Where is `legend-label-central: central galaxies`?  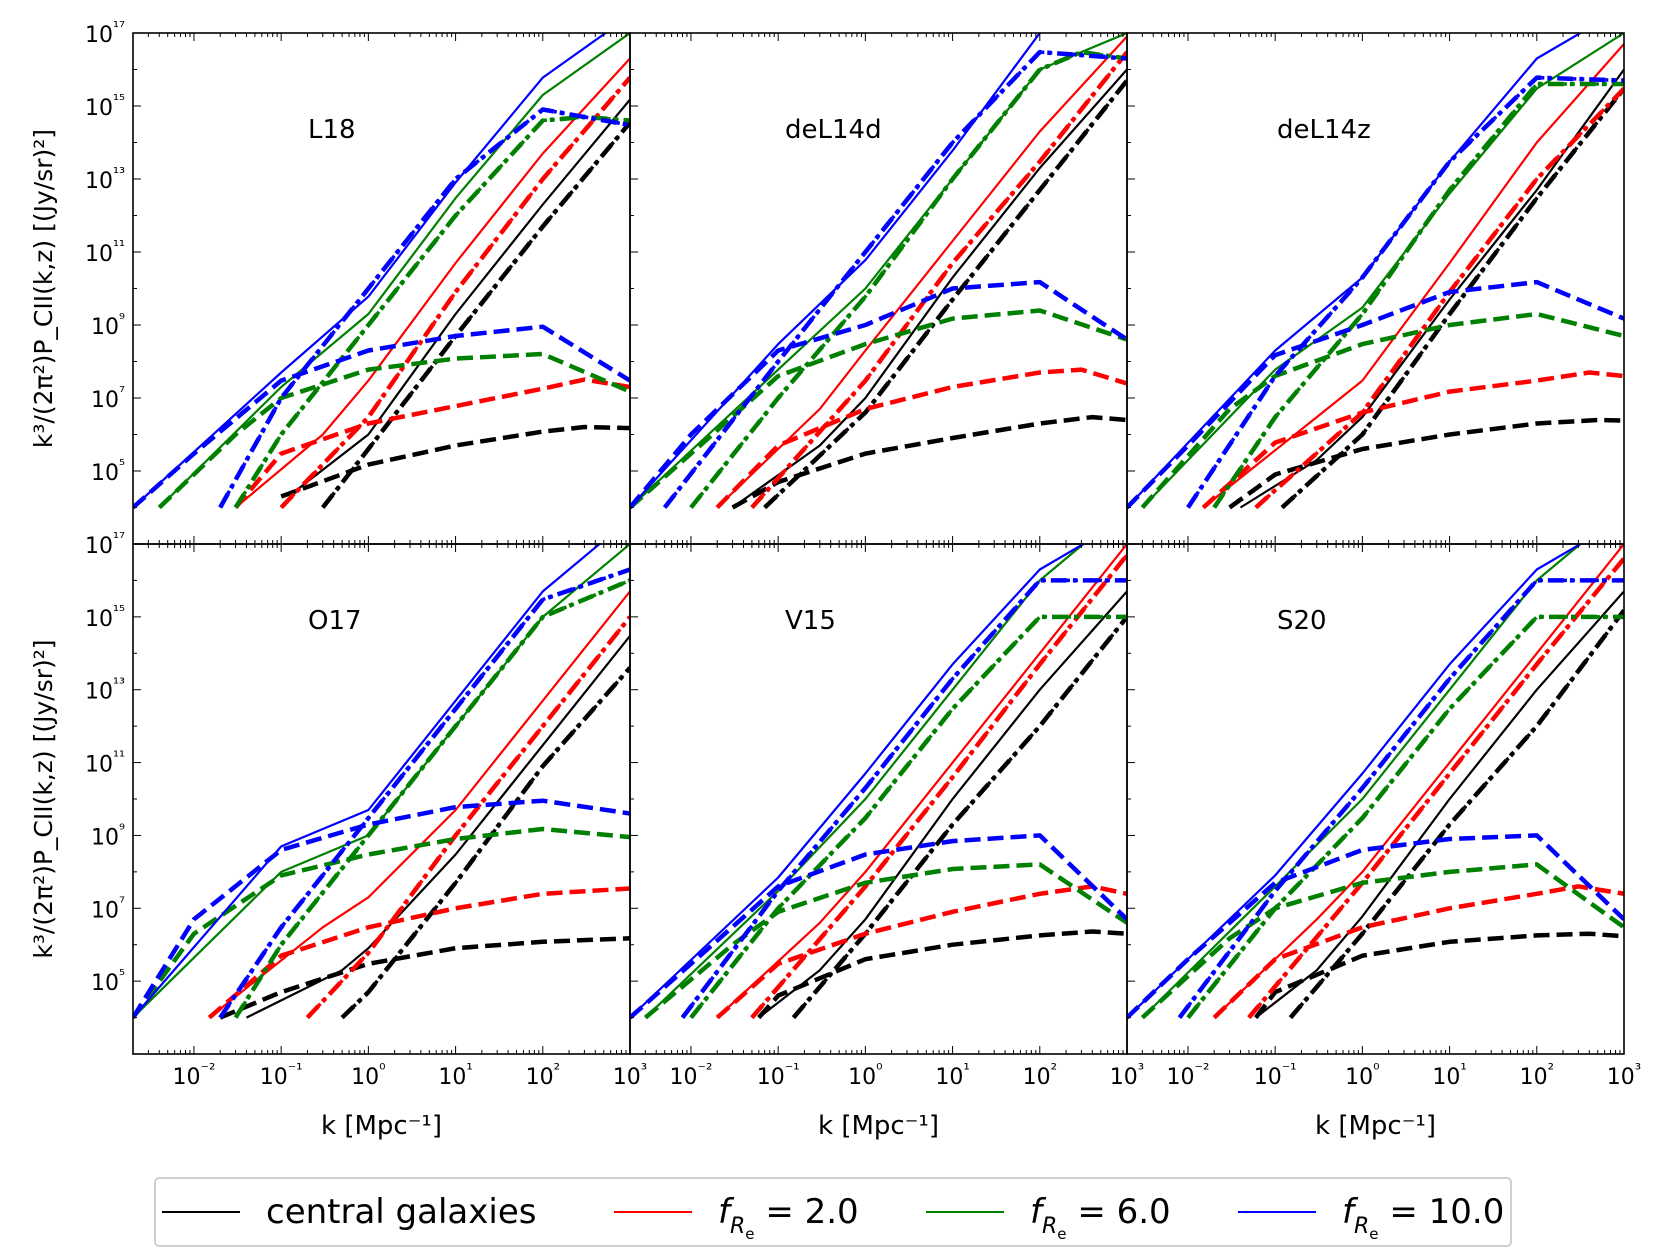 legend-label-central: central galaxies is located at coordinates (401, 1212).